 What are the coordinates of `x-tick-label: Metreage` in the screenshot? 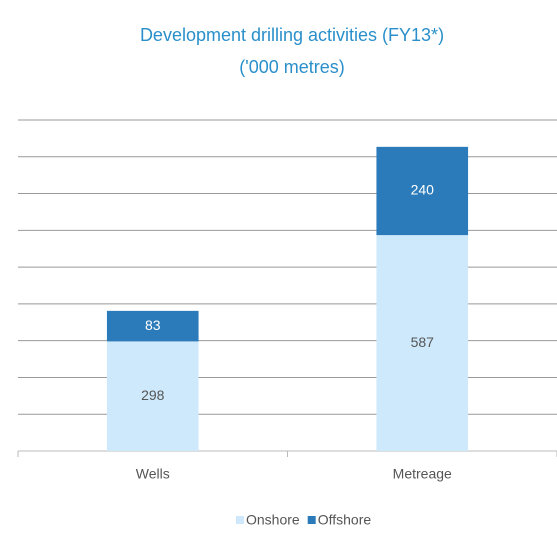 It's located at (422, 474).